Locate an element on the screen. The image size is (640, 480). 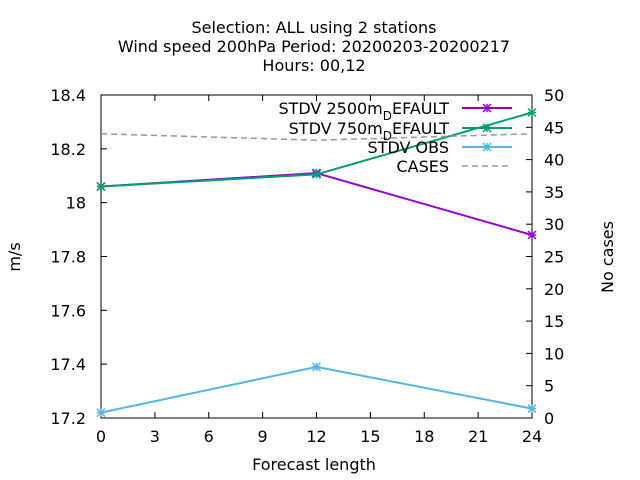
y2-tick-label: 5 is located at coordinates (549, 386).